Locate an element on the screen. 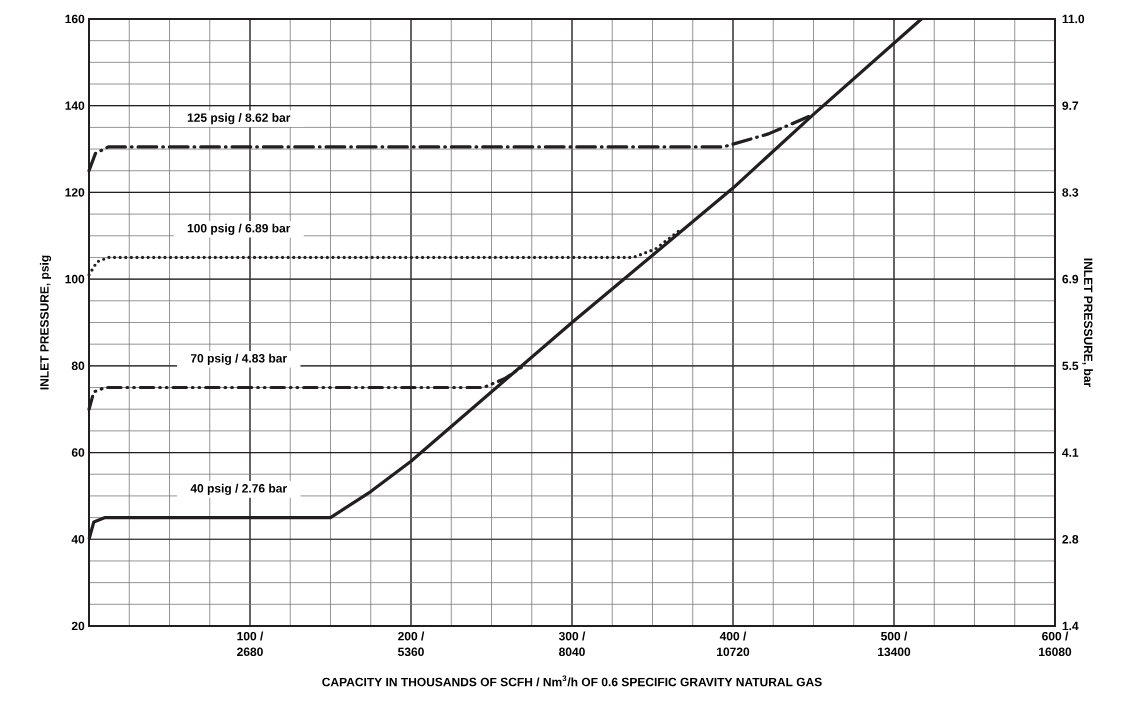 The height and width of the screenshot is (723, 1129). x-tick-label: 300 / is located at coordinates (572, 636).